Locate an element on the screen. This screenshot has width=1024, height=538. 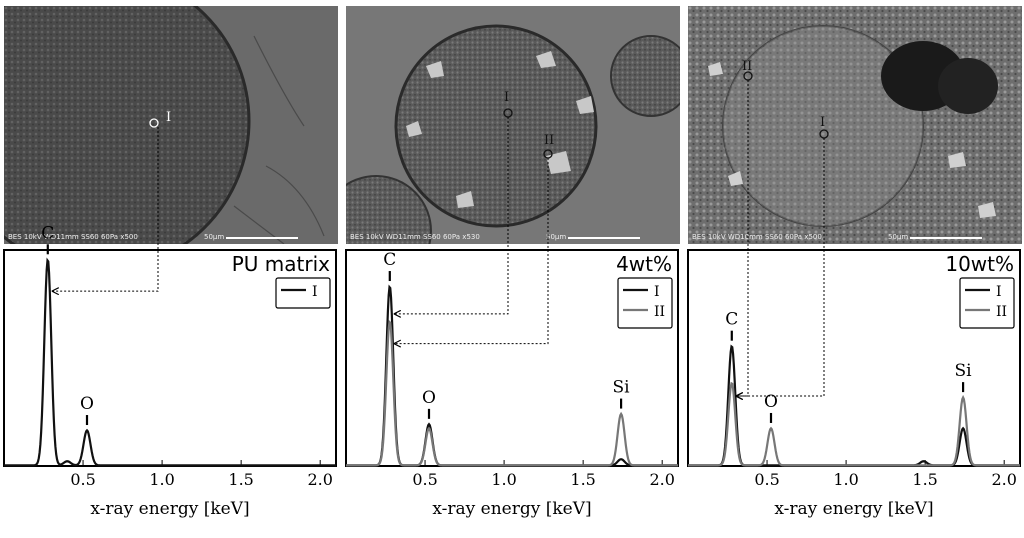
chart-title: 10wt% is located at coordinates (979, 264).